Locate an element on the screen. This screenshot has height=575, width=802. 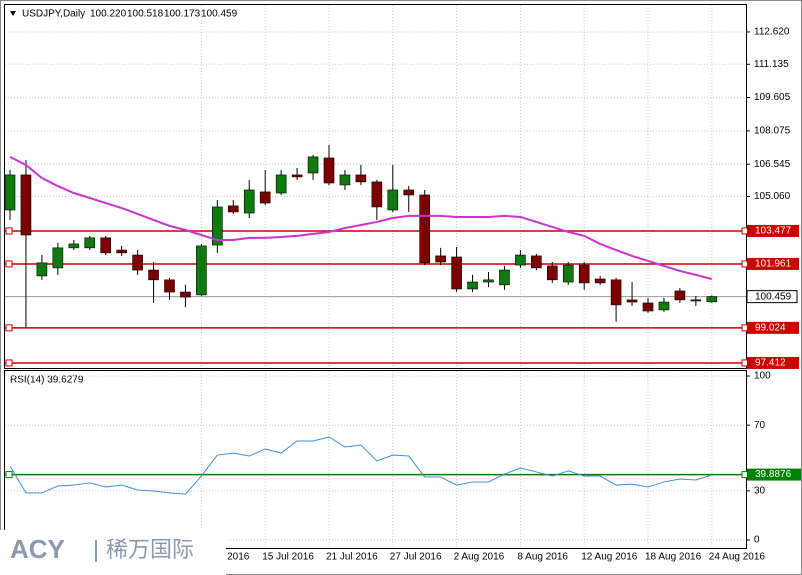
x-tick-label: 27 Jul 2016 is located at coordinates (416, 557).